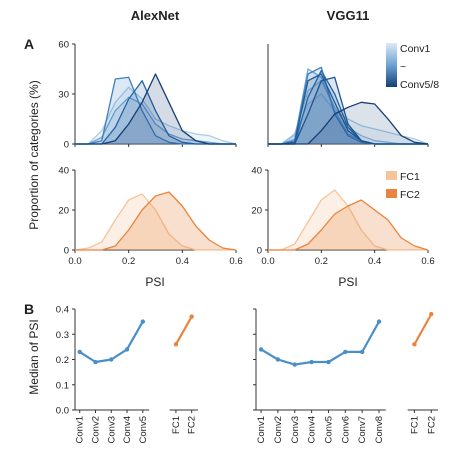 This screenshot has height=474, width=474. Describe the element at coordinates (62, 335) in the screenshot. I see `B_alexnet-ytick-label: 0.3` at that location.